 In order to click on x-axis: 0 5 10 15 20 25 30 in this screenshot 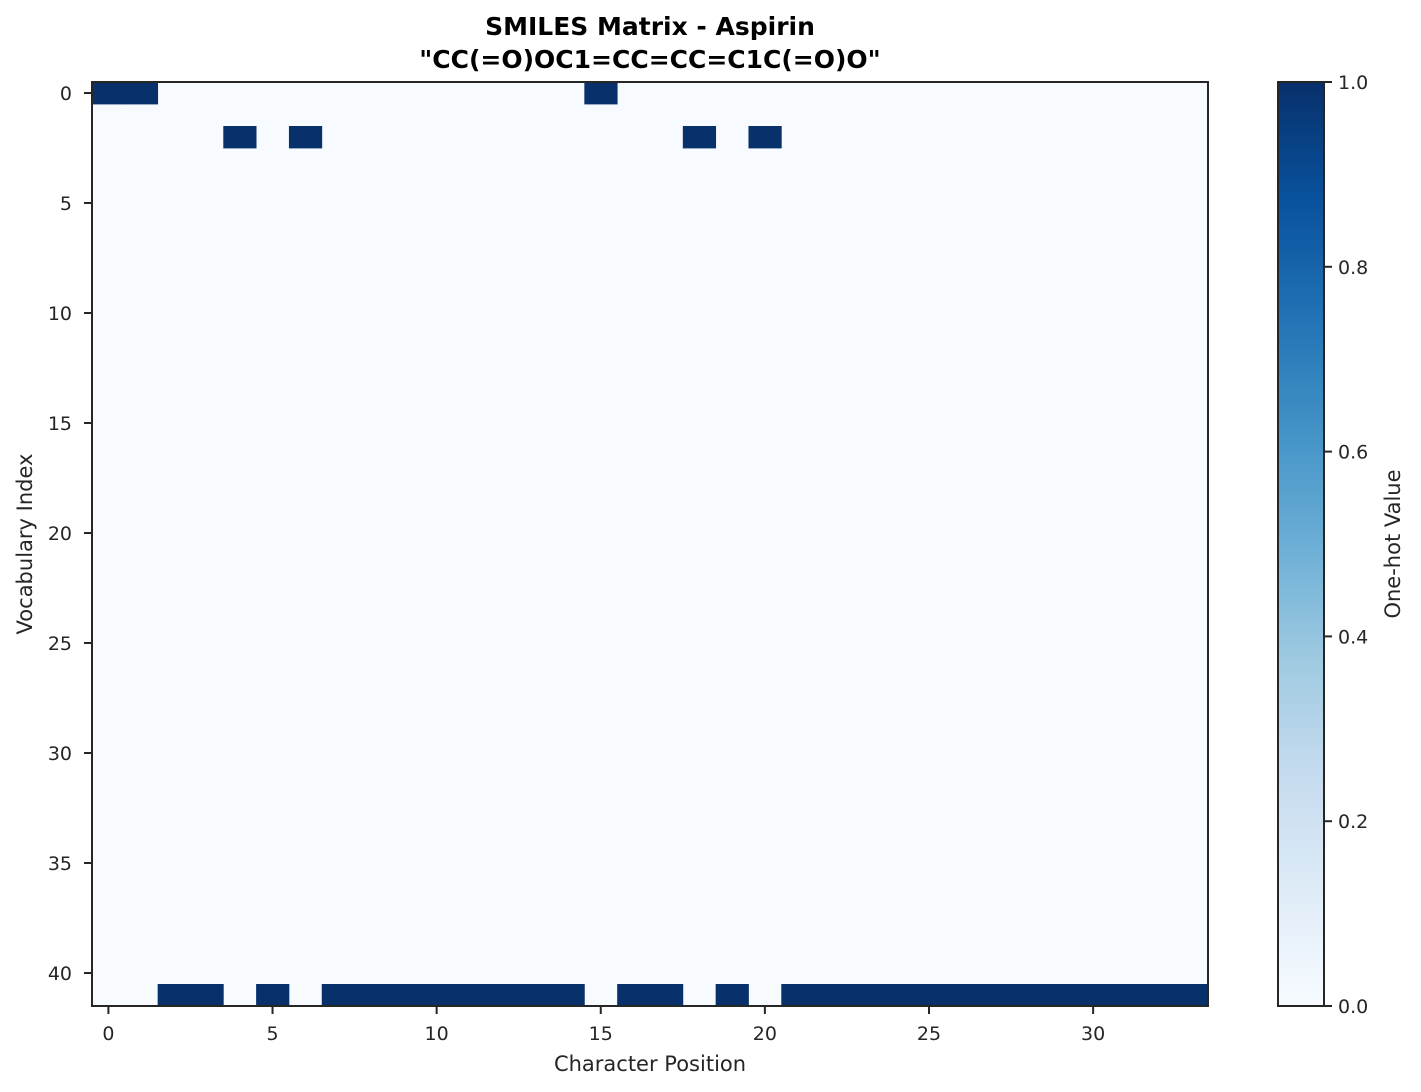, I will do `click(603, 1025)`.